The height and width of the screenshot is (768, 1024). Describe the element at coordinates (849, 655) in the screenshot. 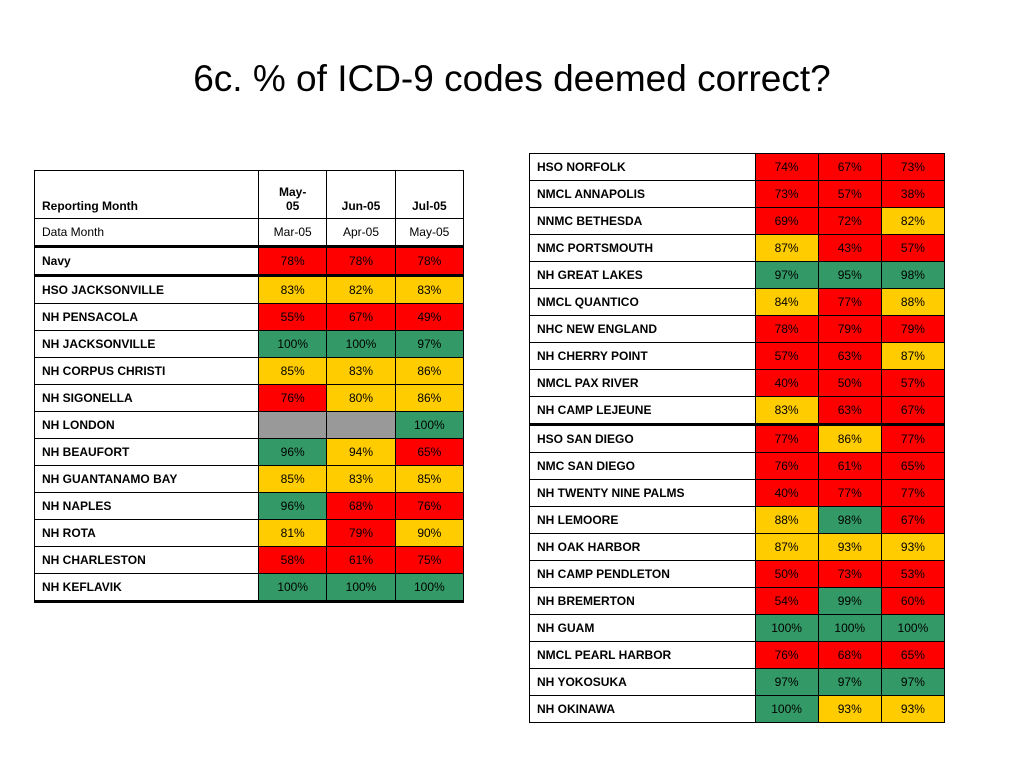

I see `score-cell: 68%` at that location.